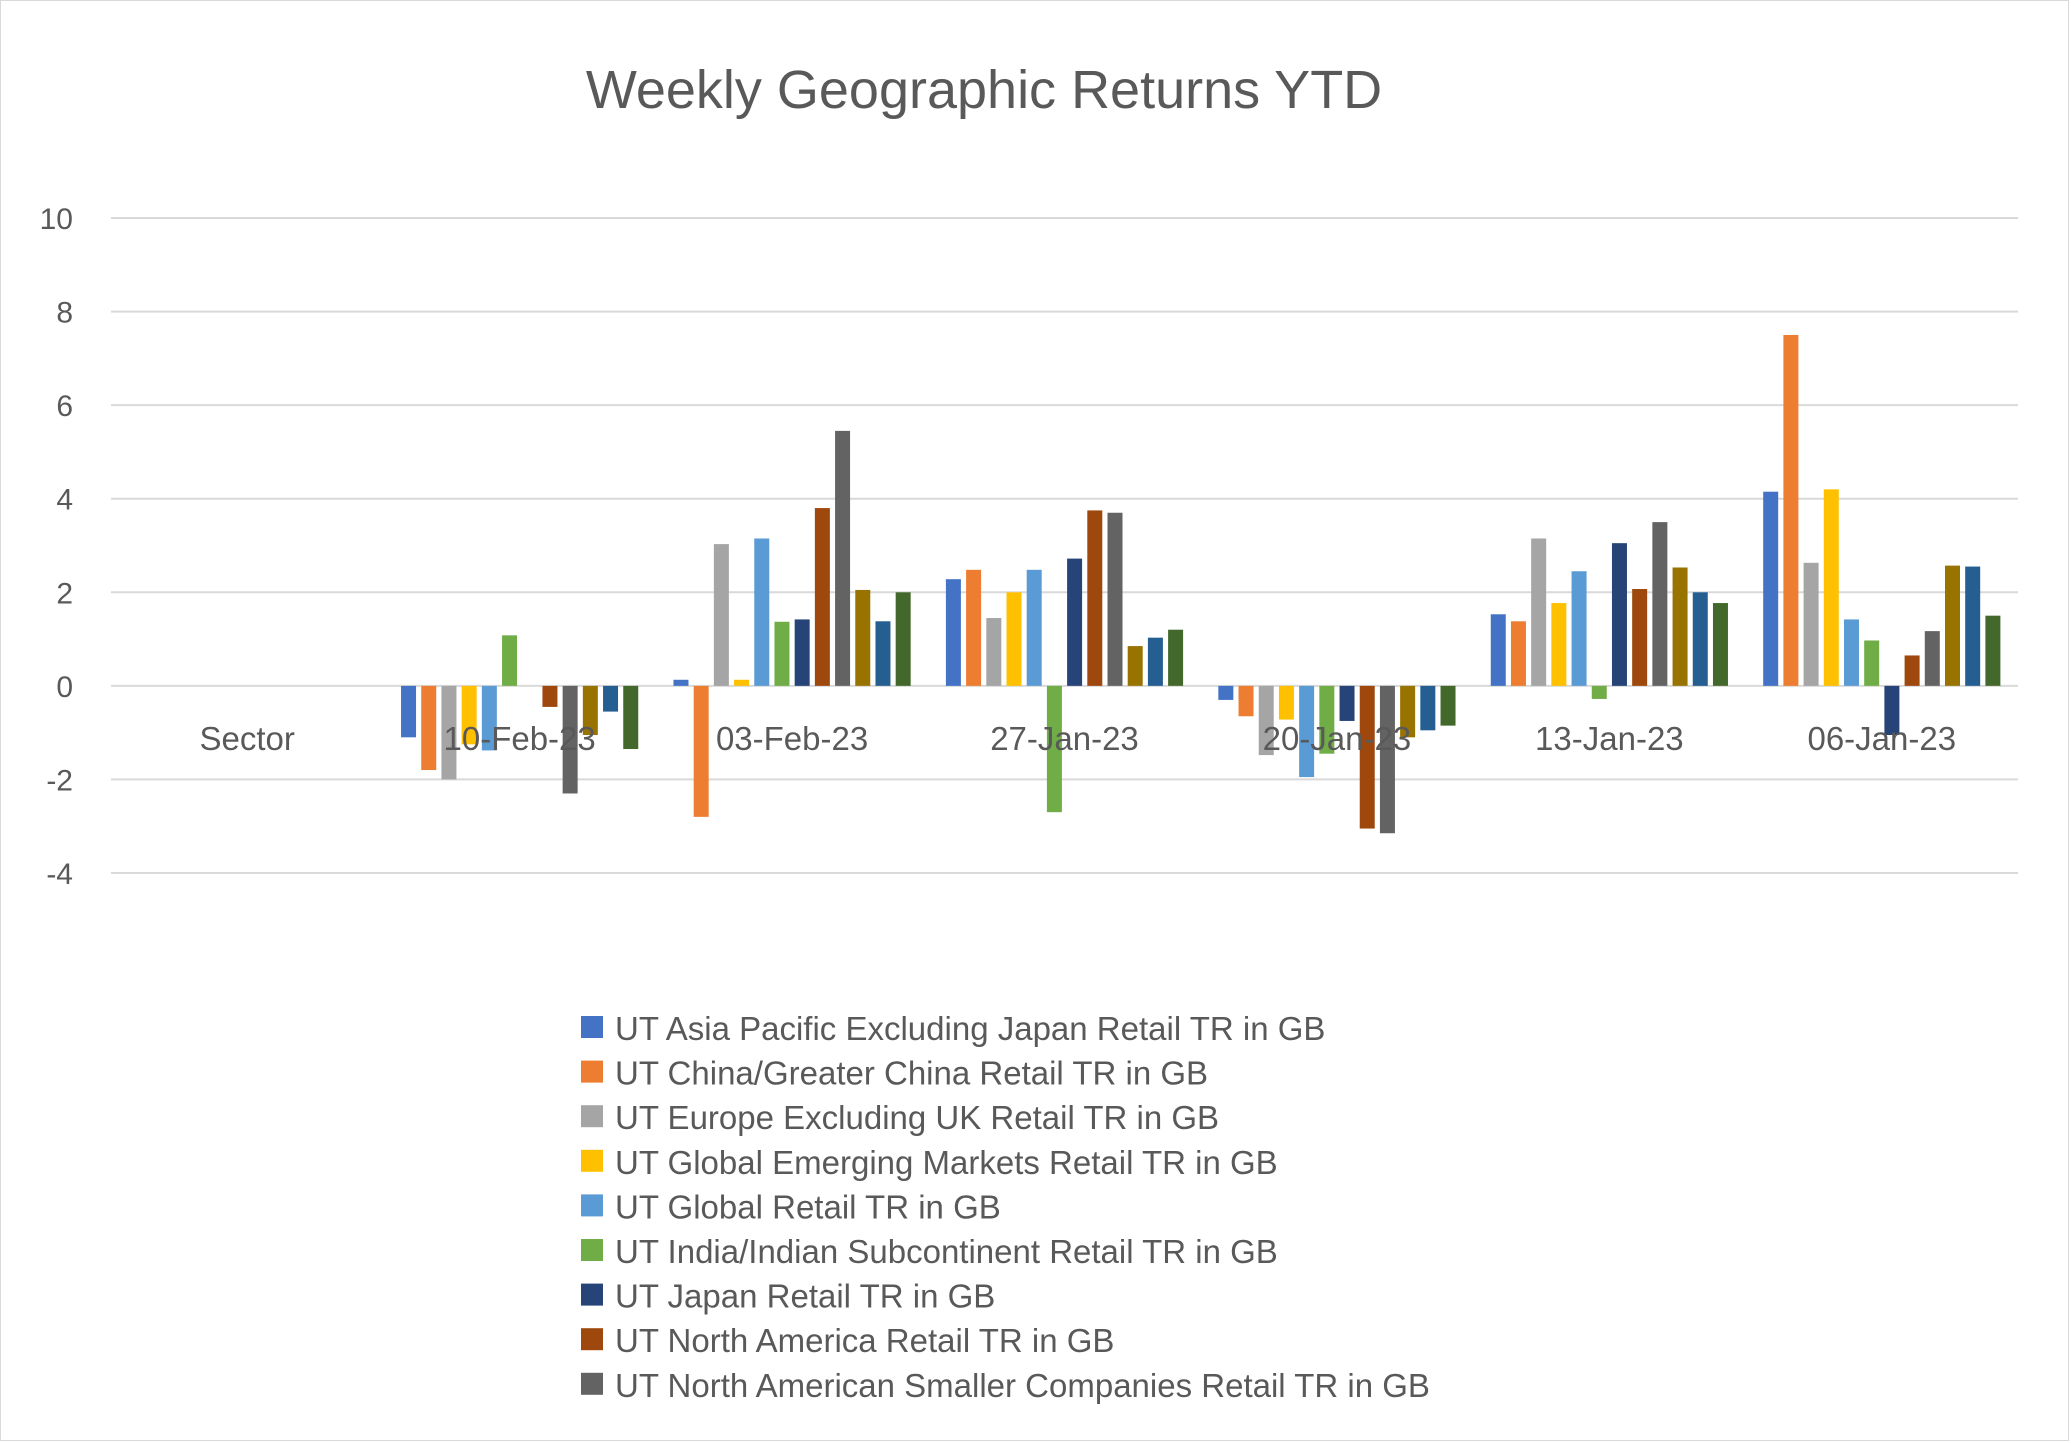 The image size is (2071, 1443). Describe the element at coordinates (59, 874) in the screenshot. I see `y-tick-label: -4` at that location.